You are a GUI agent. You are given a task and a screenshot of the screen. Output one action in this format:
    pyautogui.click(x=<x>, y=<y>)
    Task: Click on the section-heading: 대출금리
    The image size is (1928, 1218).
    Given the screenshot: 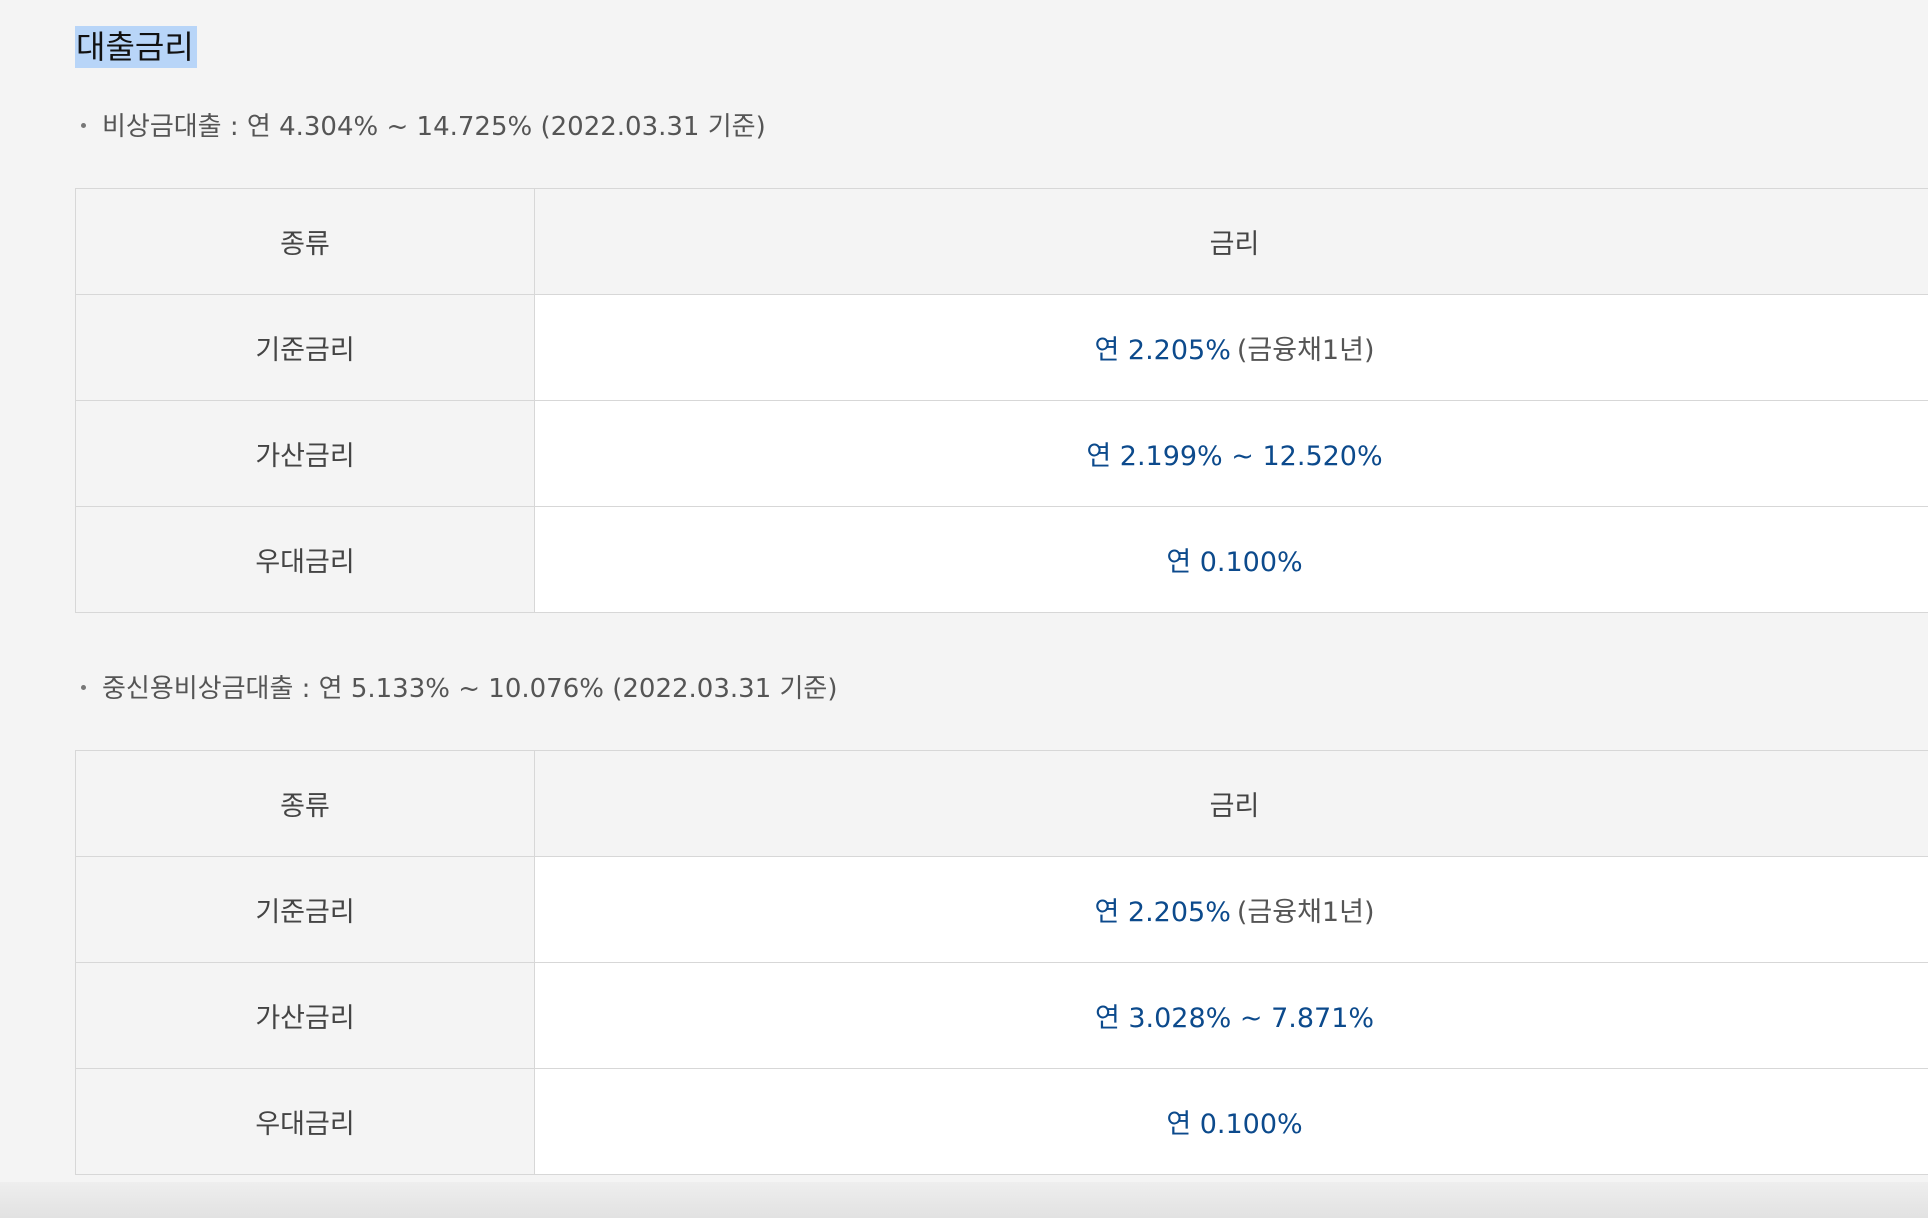 What is the action you would take?
    pyautogui.click(x=136, y=47)
    